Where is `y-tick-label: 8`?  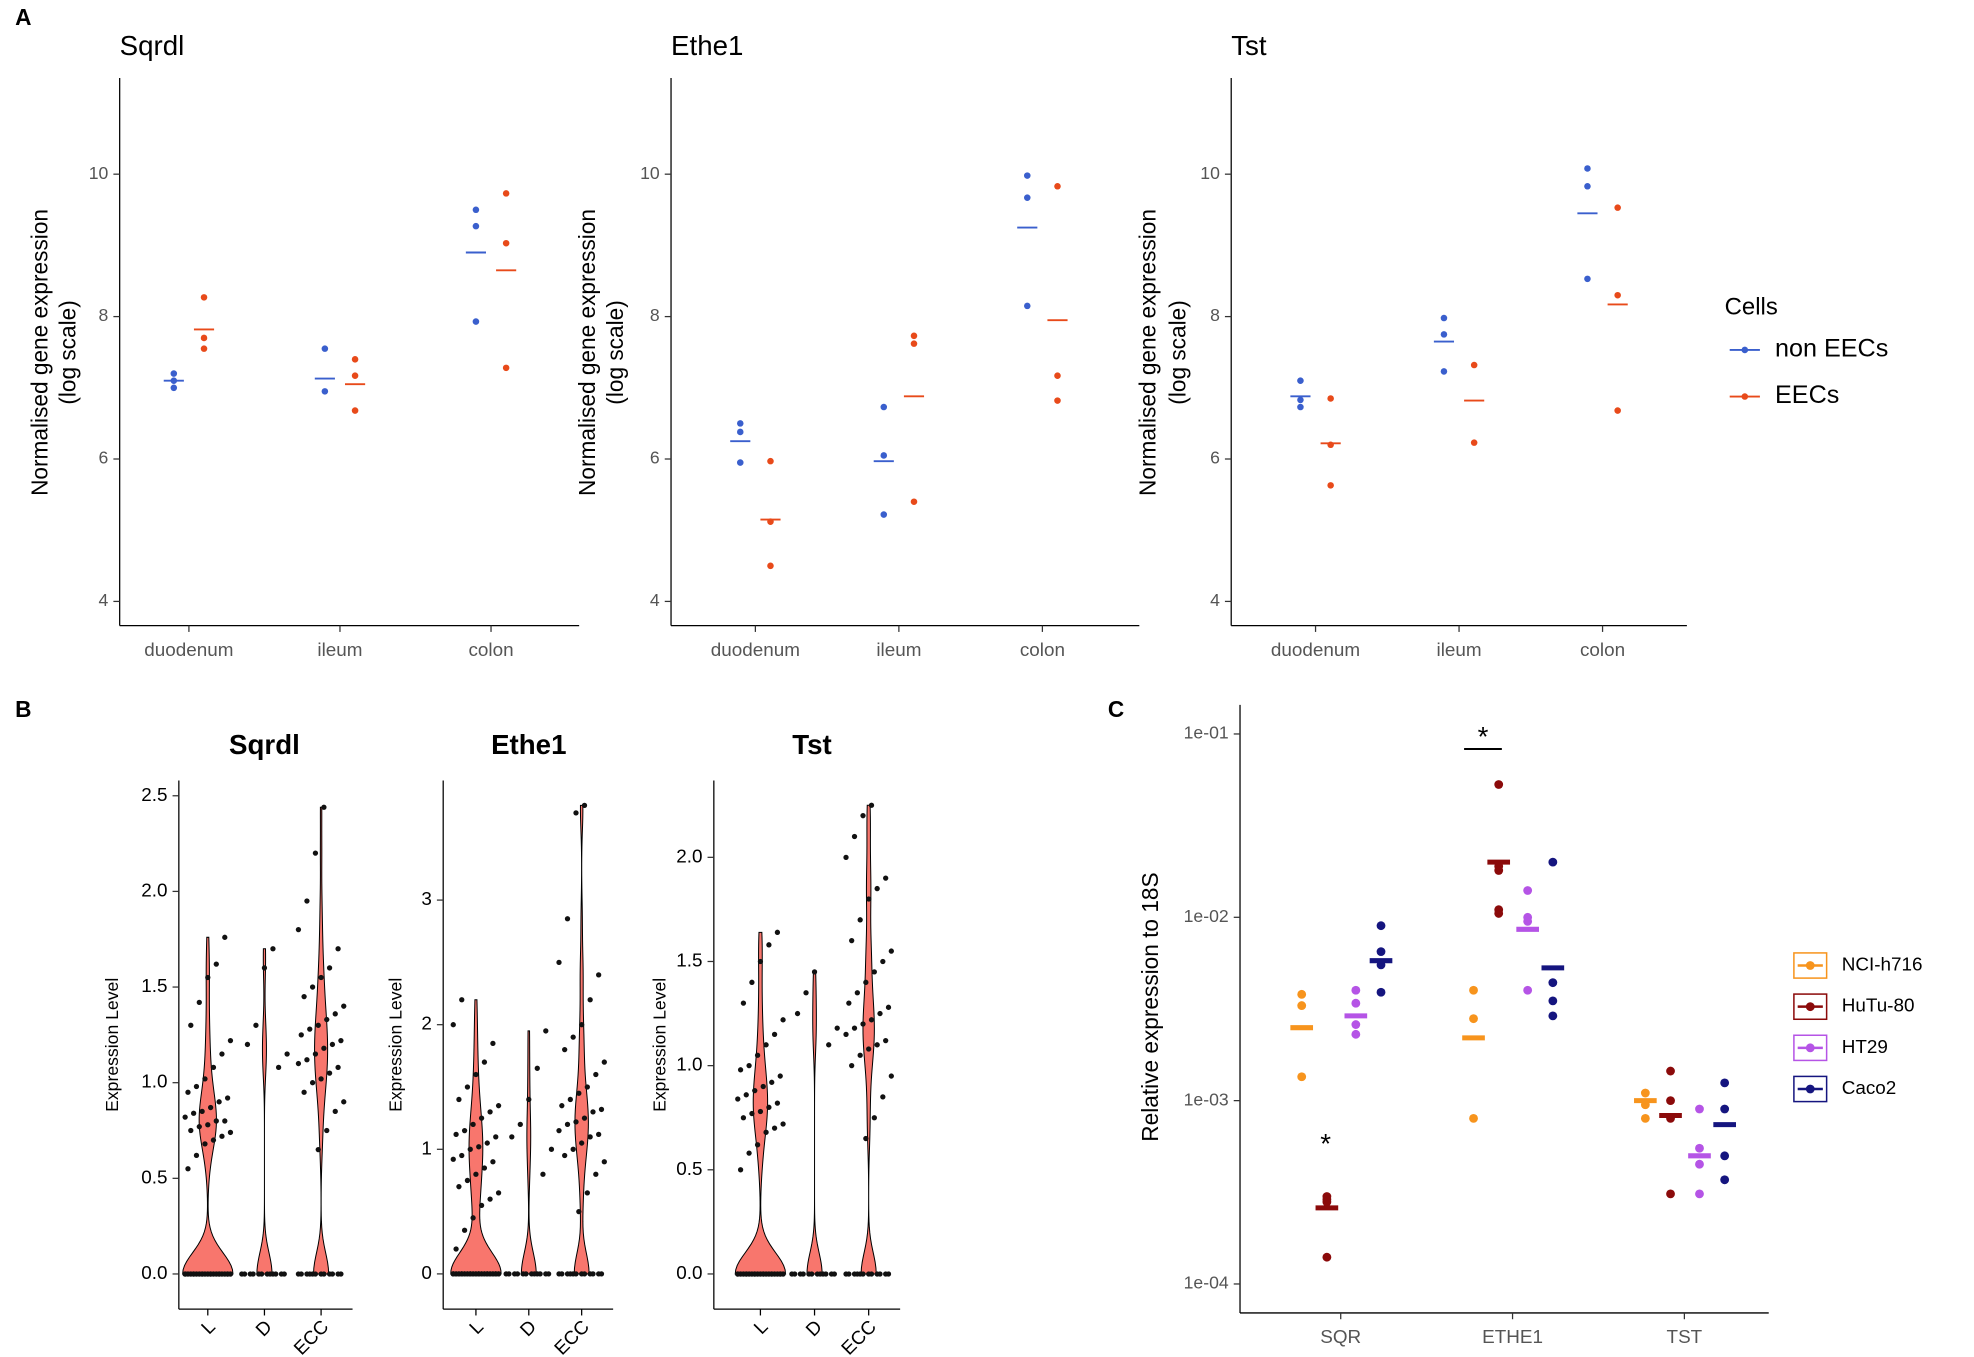 y-tick-label: 8 is located at coordinates (1215, 315).